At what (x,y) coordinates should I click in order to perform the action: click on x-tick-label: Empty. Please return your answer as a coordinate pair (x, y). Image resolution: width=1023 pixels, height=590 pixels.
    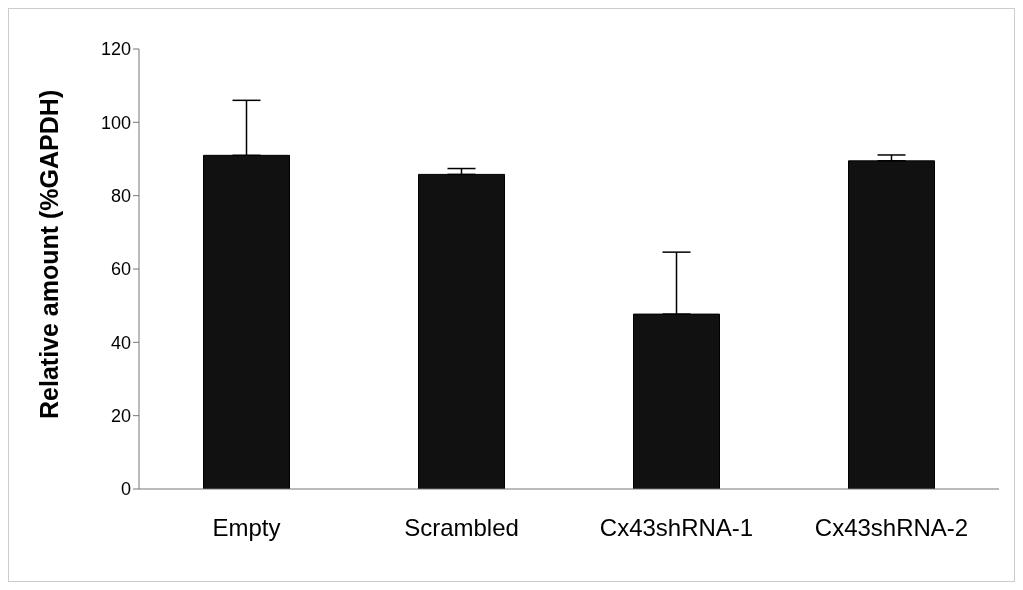
    Looking at the image, I should click on (246, 528).